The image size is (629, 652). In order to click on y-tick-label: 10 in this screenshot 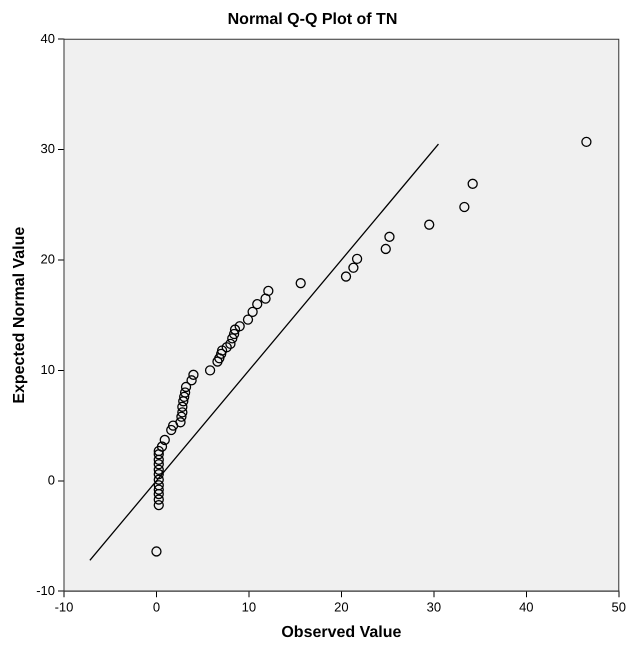, I will do `click(47, 369)`.